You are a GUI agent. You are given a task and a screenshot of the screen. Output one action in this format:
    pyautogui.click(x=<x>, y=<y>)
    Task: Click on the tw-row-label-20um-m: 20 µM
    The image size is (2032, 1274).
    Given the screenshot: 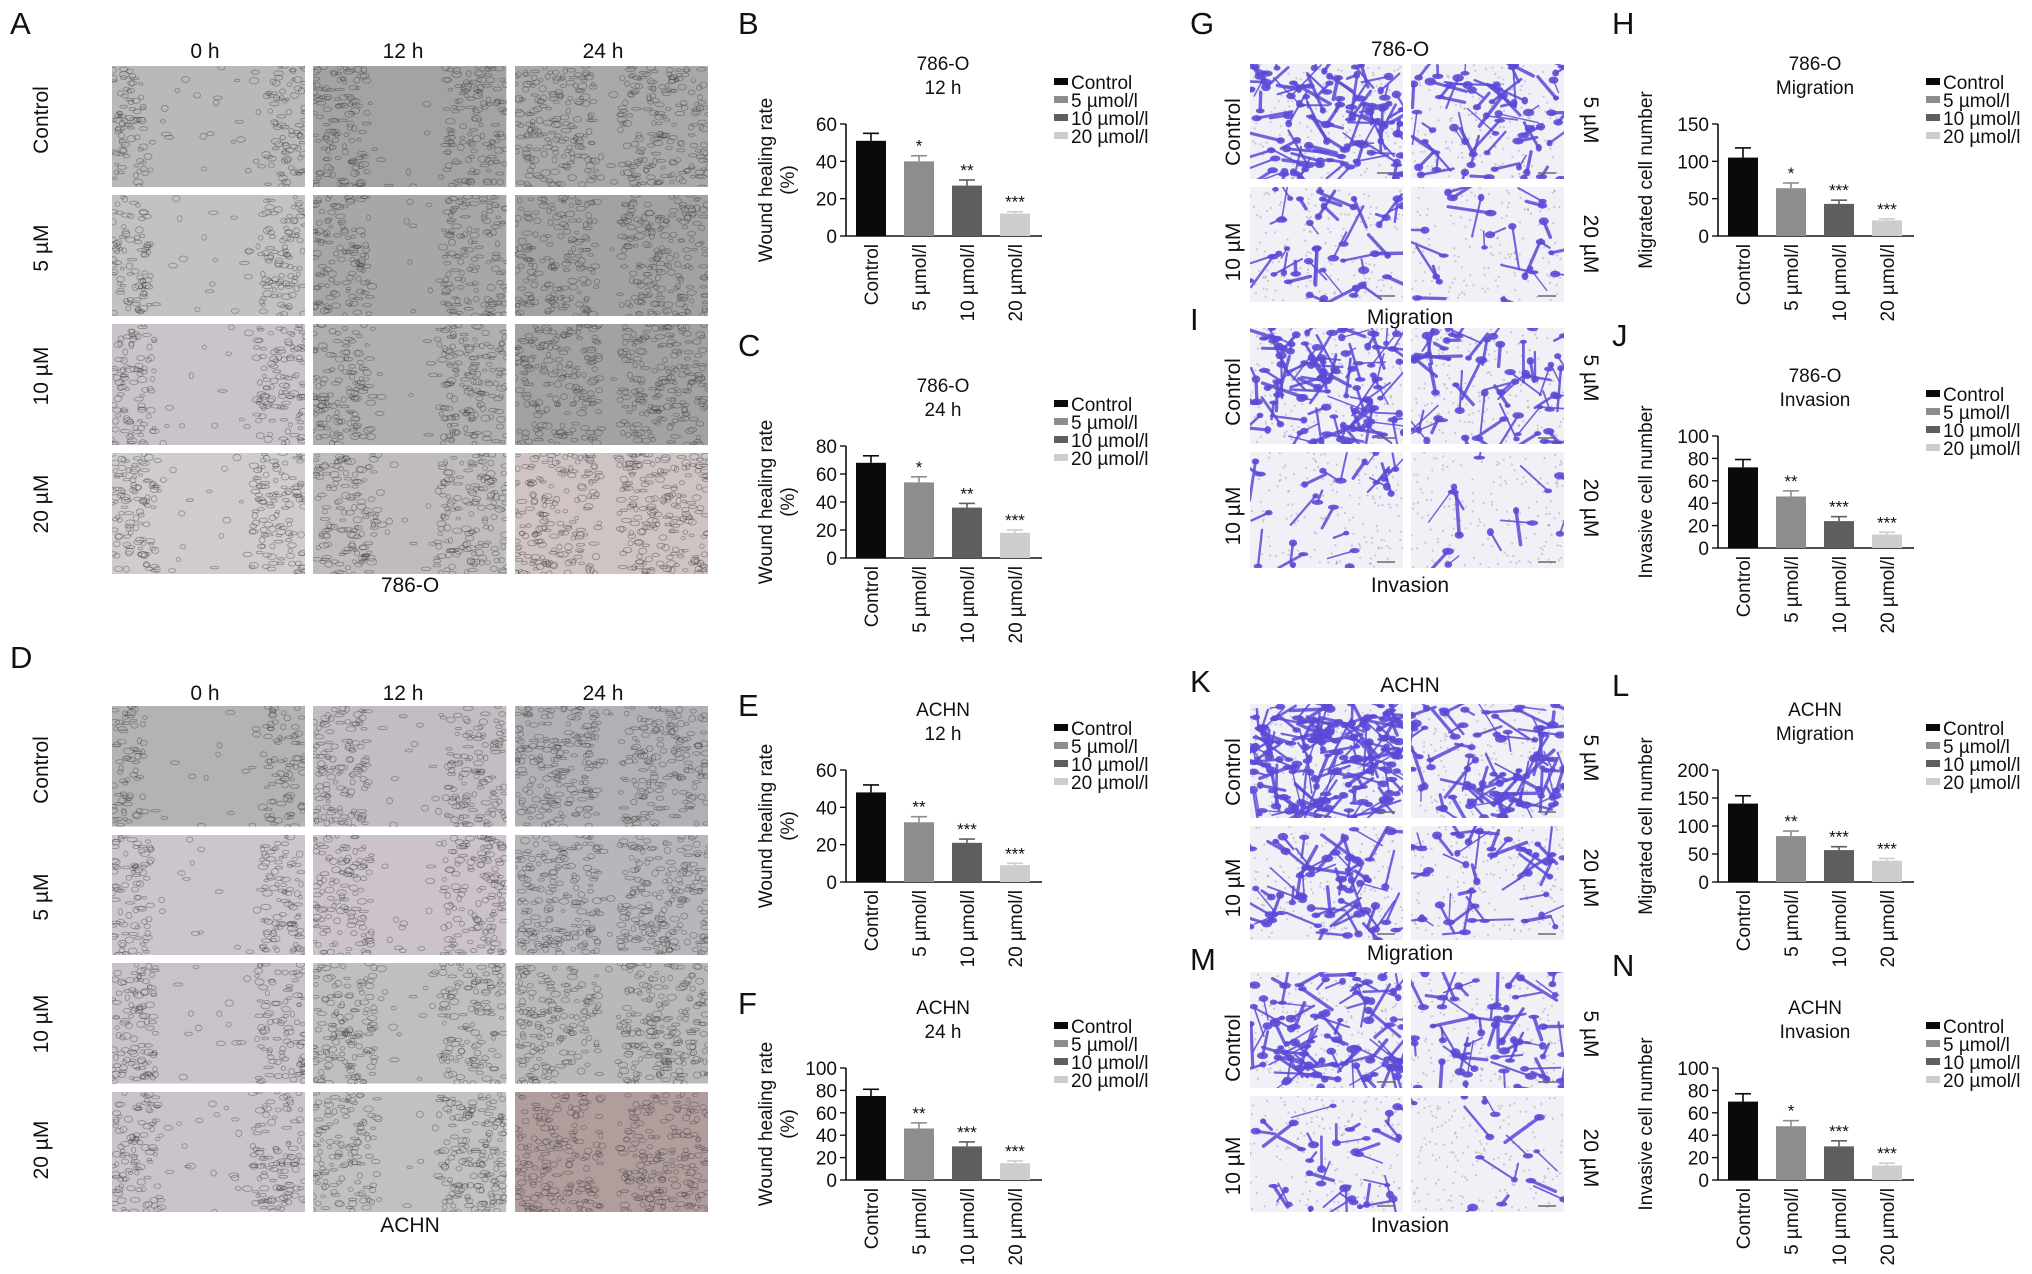 What is the action you would take?
    pyautogui.click(x=1590, y=1158)
    